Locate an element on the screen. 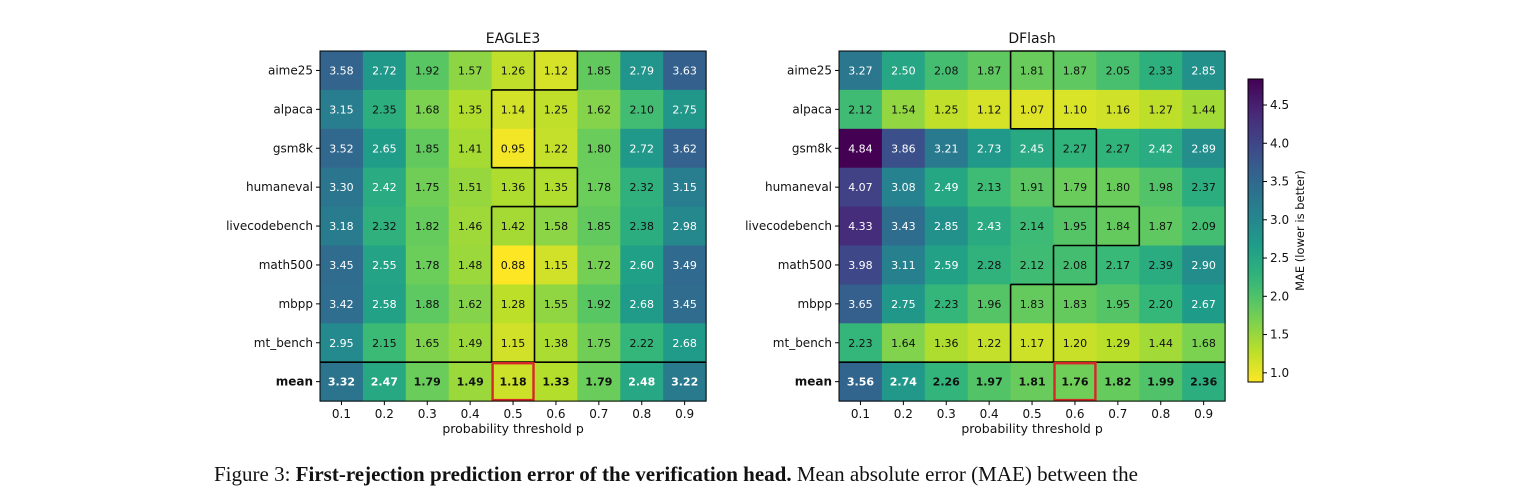  row-label: math500 is located at coordinates (286, 265).